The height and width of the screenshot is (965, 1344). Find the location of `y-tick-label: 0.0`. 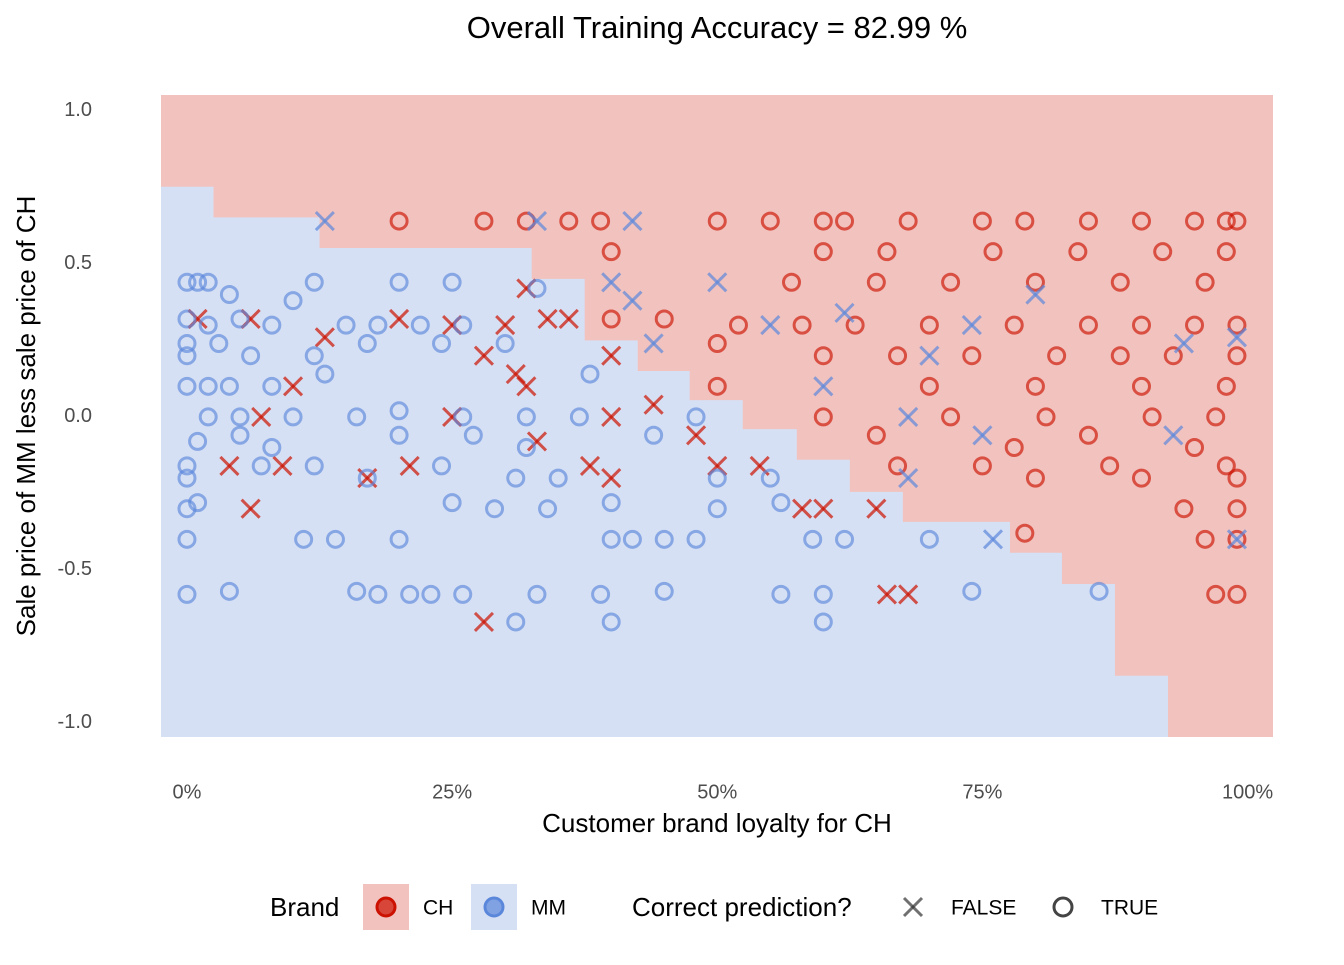

y-tick-label: 0.0 is located at coordinates (78, 416).